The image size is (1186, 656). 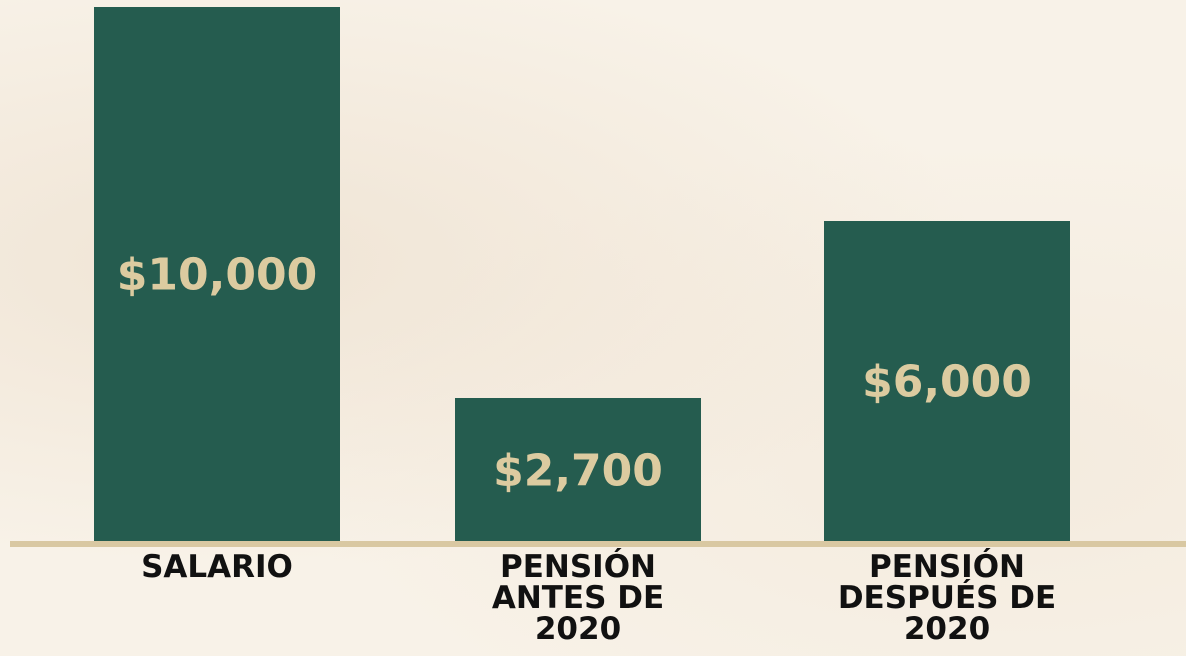 I want to click on value-label: $10,000, so click(x=217, y=275).